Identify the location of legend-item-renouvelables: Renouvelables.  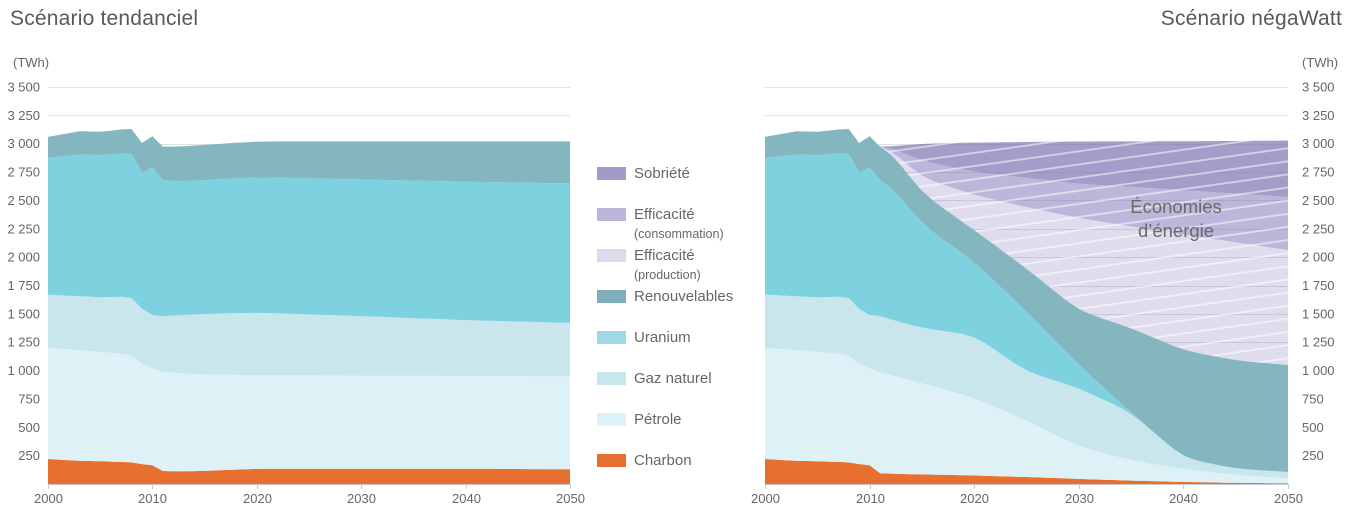
(665, 297).